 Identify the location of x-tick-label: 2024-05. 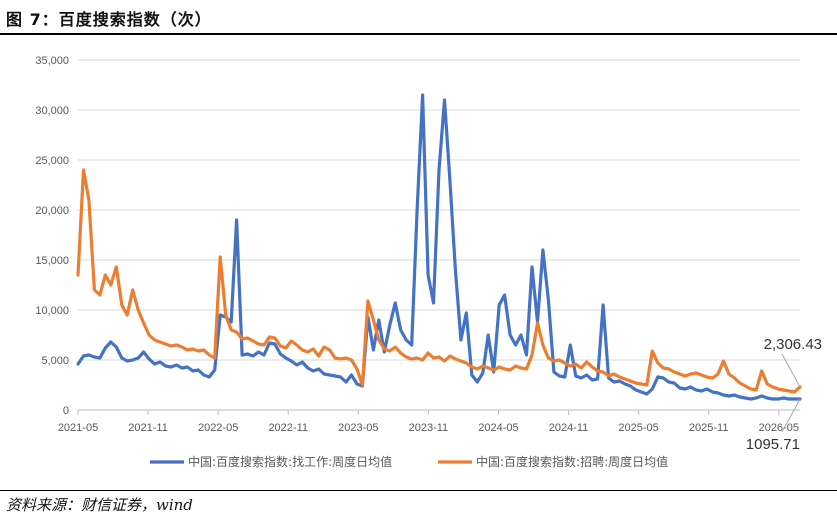
(498, 428).